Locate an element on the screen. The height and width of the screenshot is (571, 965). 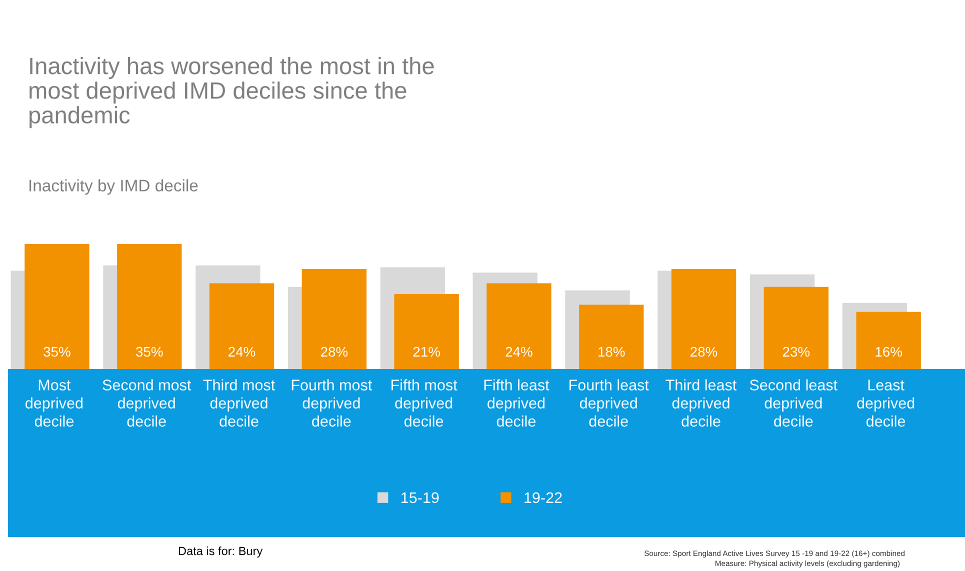
chart-title: Inactivity has worsened the most in the most deprived IMD deciles since the pandemic is located at coordinates (232, 92).